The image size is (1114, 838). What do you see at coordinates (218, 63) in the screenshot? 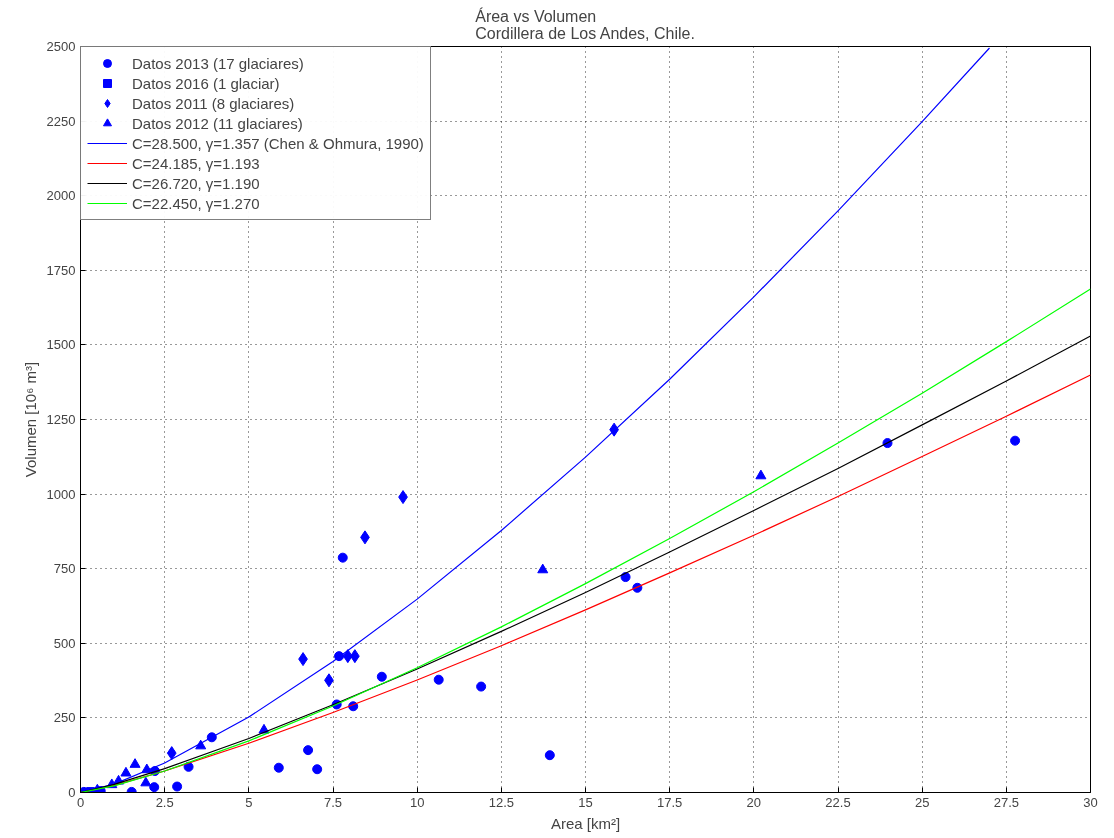
I see `legend-label: Datos 2013 (17 glaciares)` at bounding box center [218, 63].